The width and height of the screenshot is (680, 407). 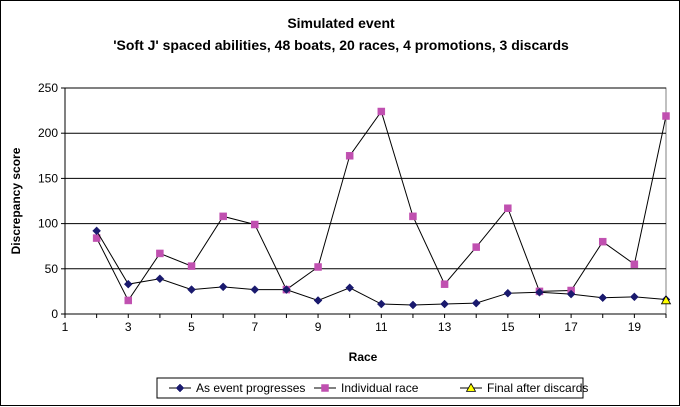 I want to click on x-tick-label: 19, so click(x=635, y=327).